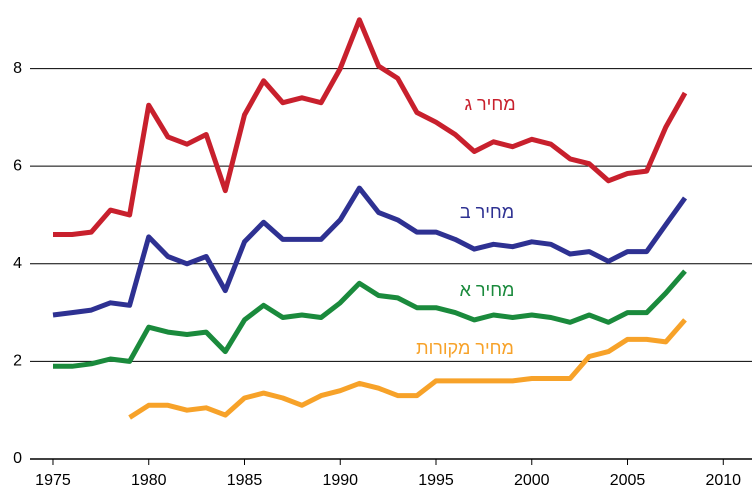  What do you see at coordinates (17, 458) in the screenshot?
I see `y-tick-label: 0` at bounding box center [17, 458].